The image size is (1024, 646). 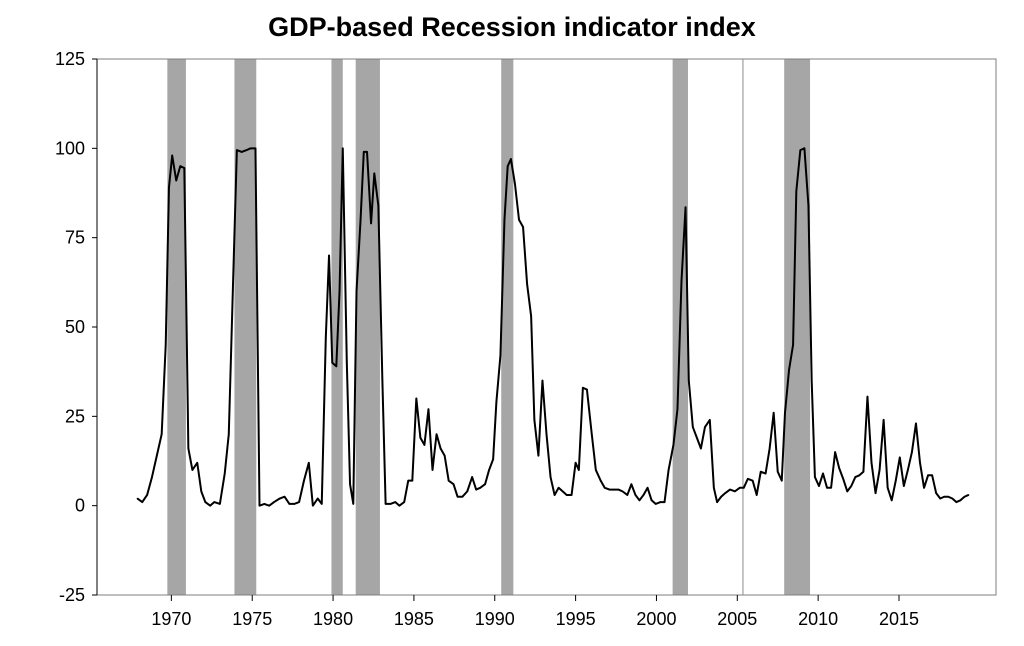 I want to click on y-tick-label: 75, so click(x=75, y=238).